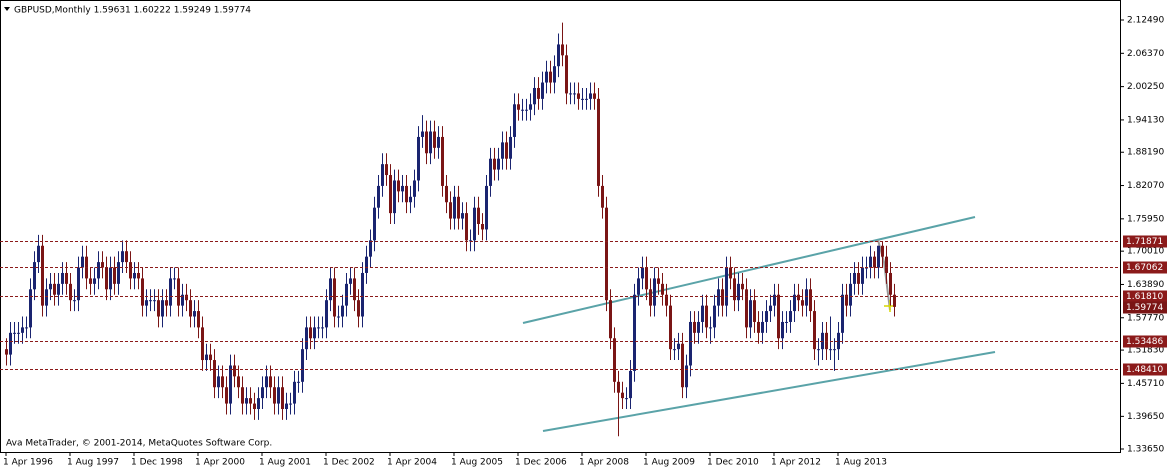  Describe the element at coordinates (733, 463) in the screenshot. I see `x-tick-label: 1 Dec 2010` at that location.